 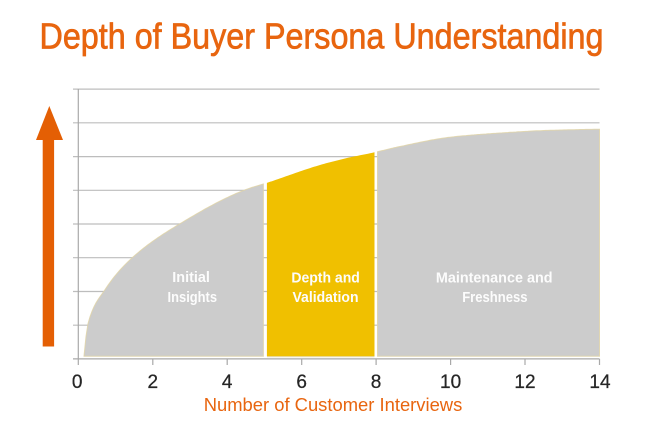 What do you see at coordinates (191, 278) in the screenshot?
I see `svg-text: Initial` at bounding box center [191, 278].